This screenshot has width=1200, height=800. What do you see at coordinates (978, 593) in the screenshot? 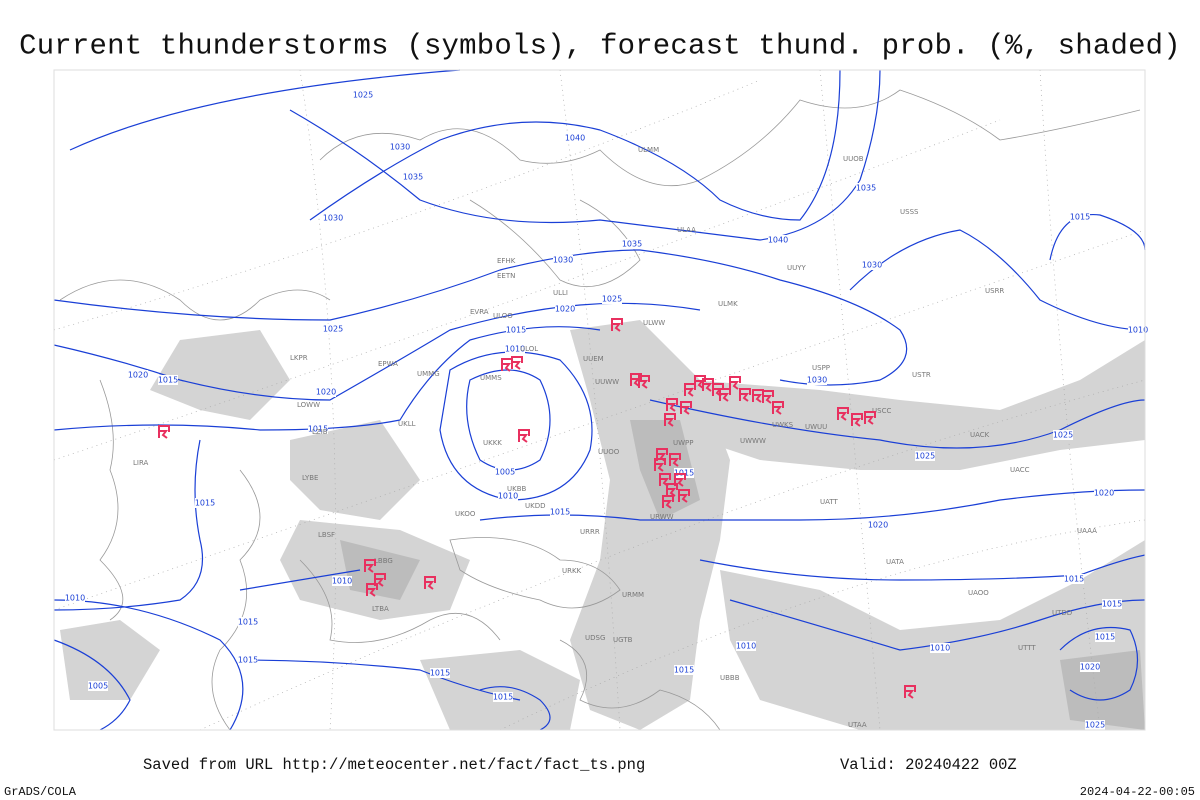
I see `station-code: UAOO` at bounding box center [978, 593].